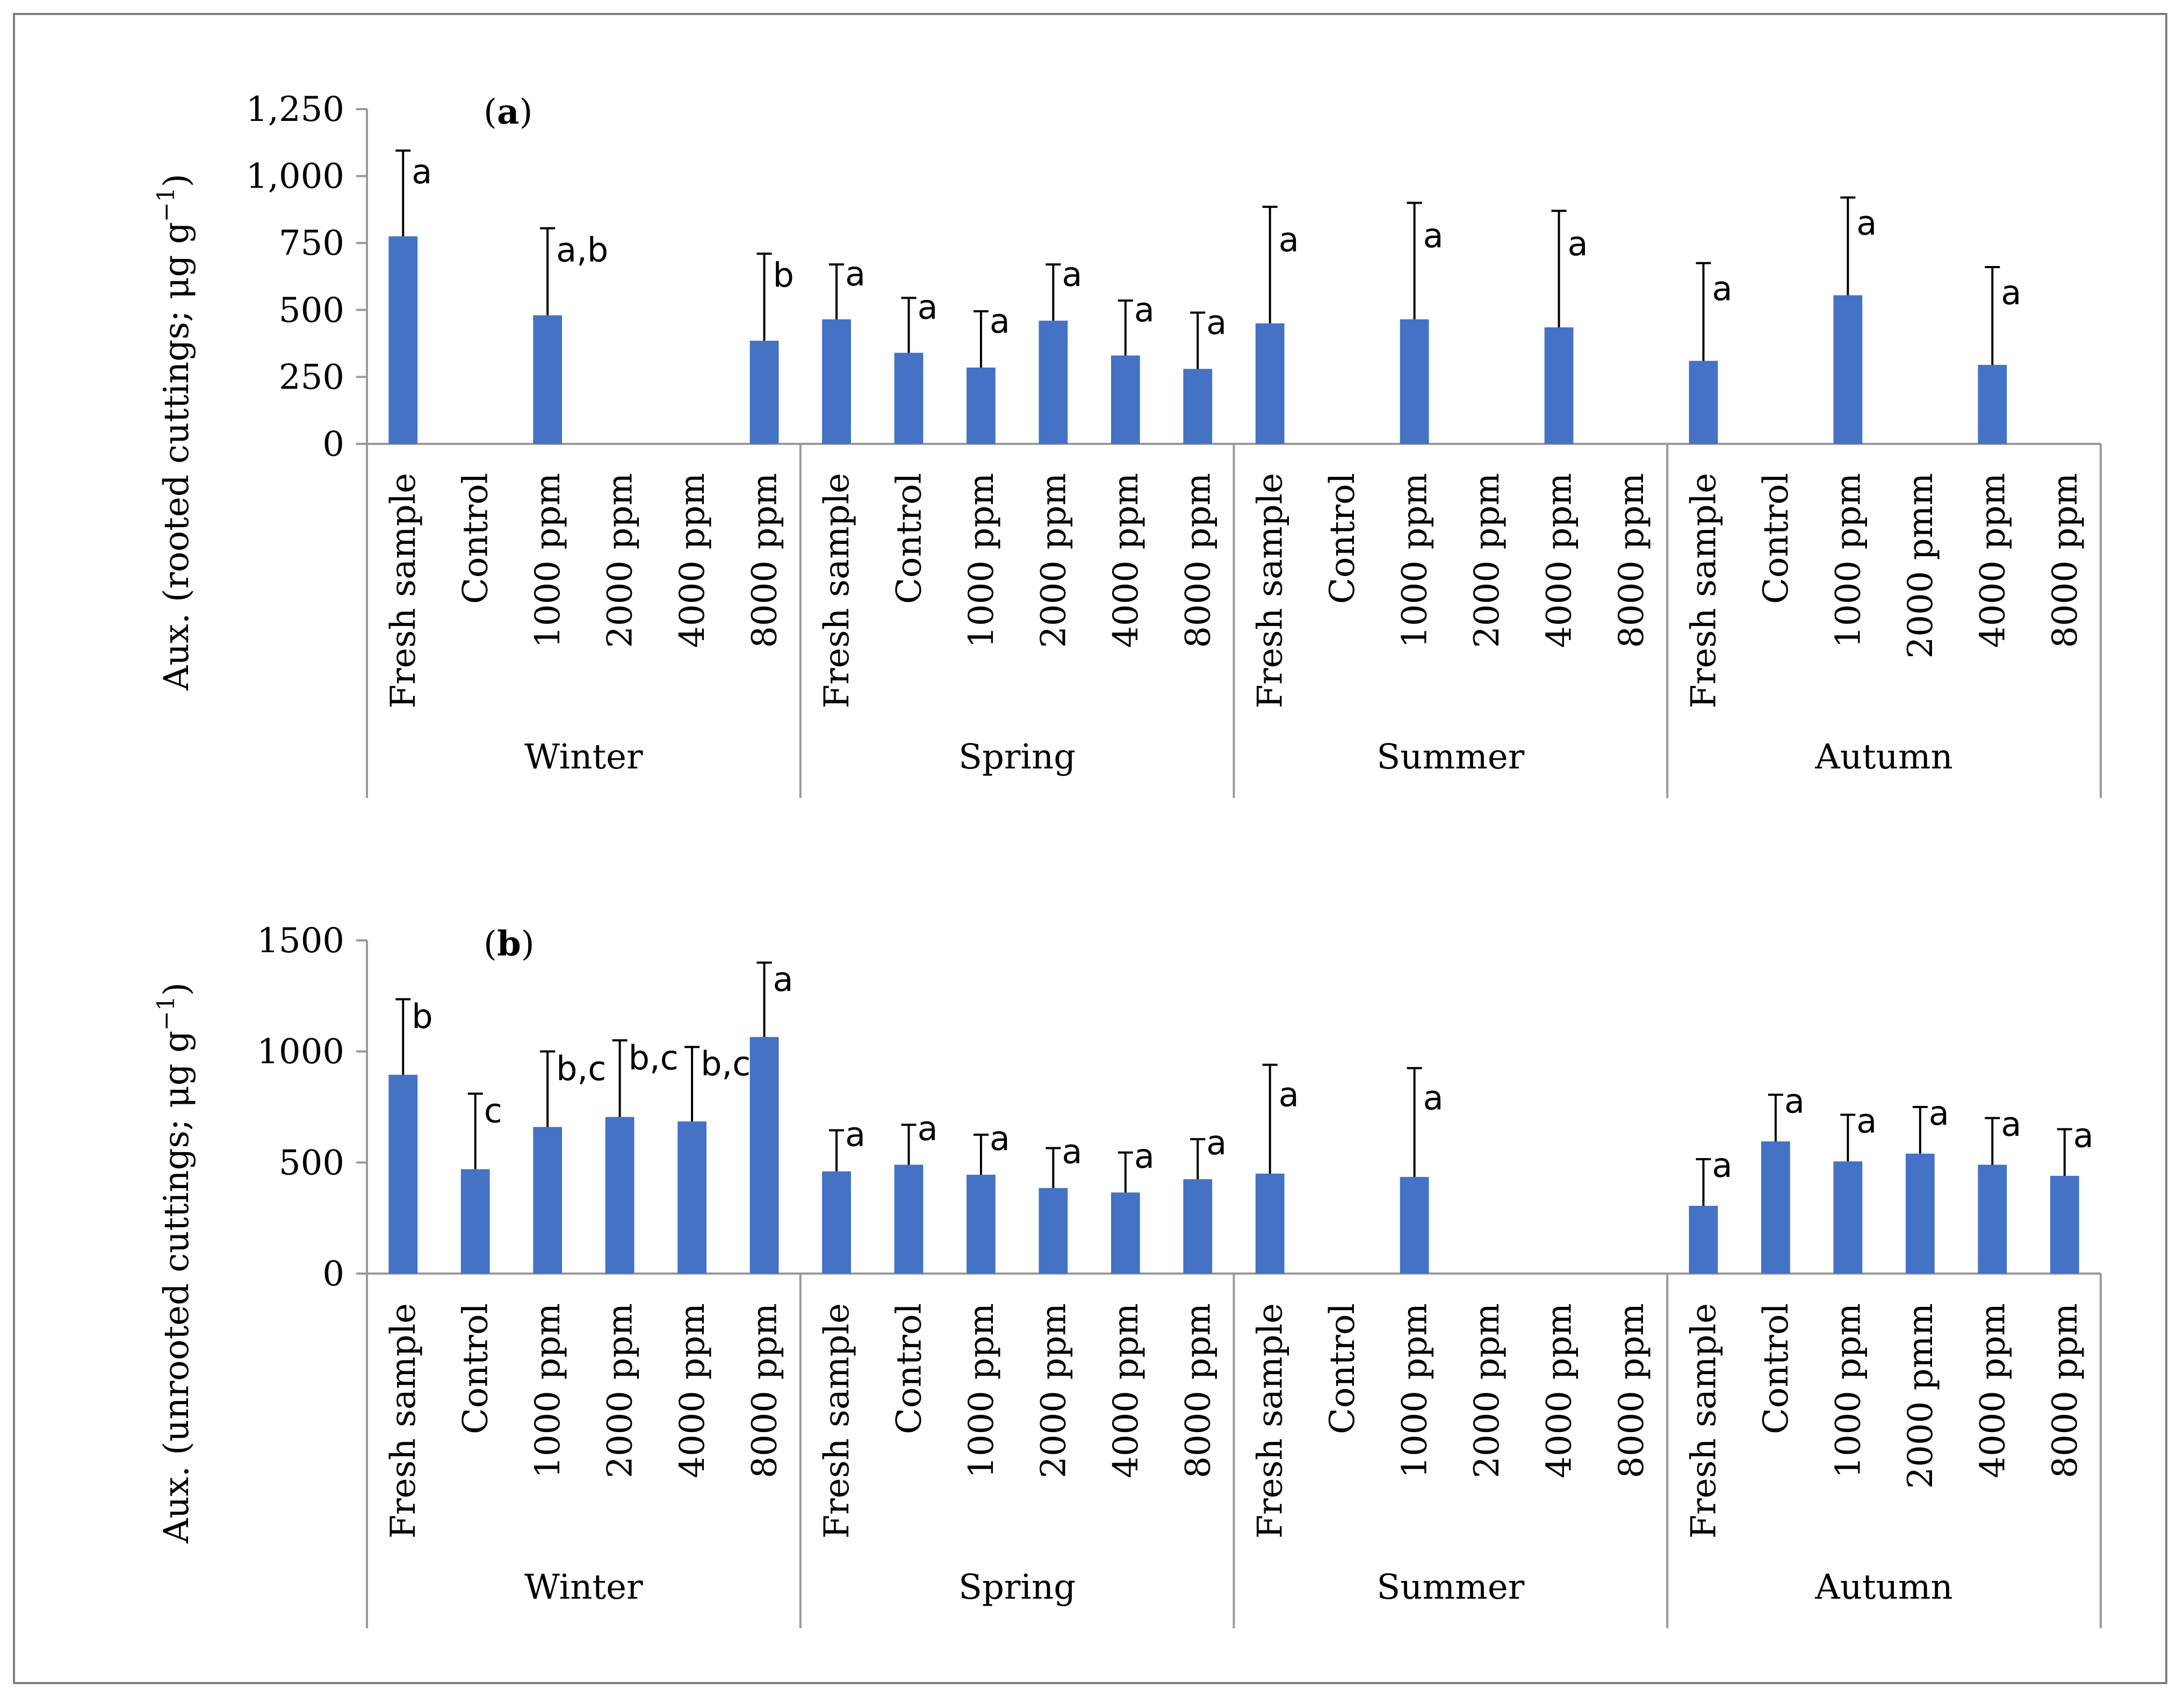  I want to click on significance-letter: b, so click(423, 1017).